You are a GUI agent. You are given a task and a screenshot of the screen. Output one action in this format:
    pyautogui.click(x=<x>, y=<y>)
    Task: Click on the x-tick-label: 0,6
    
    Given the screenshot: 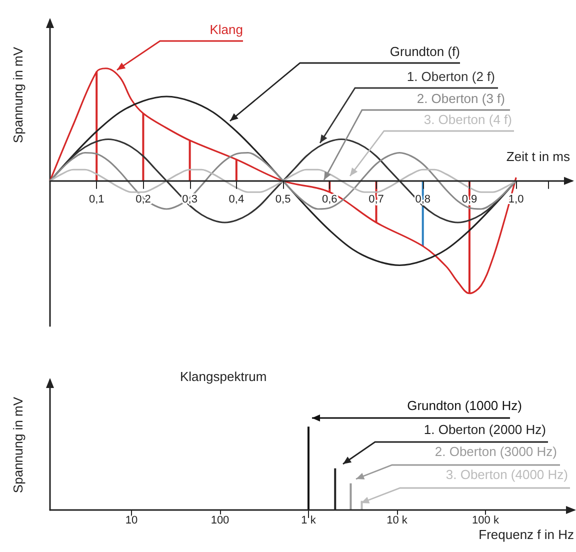 What is the action you would take?
    pyautogui.click(x=330, y=199)
    